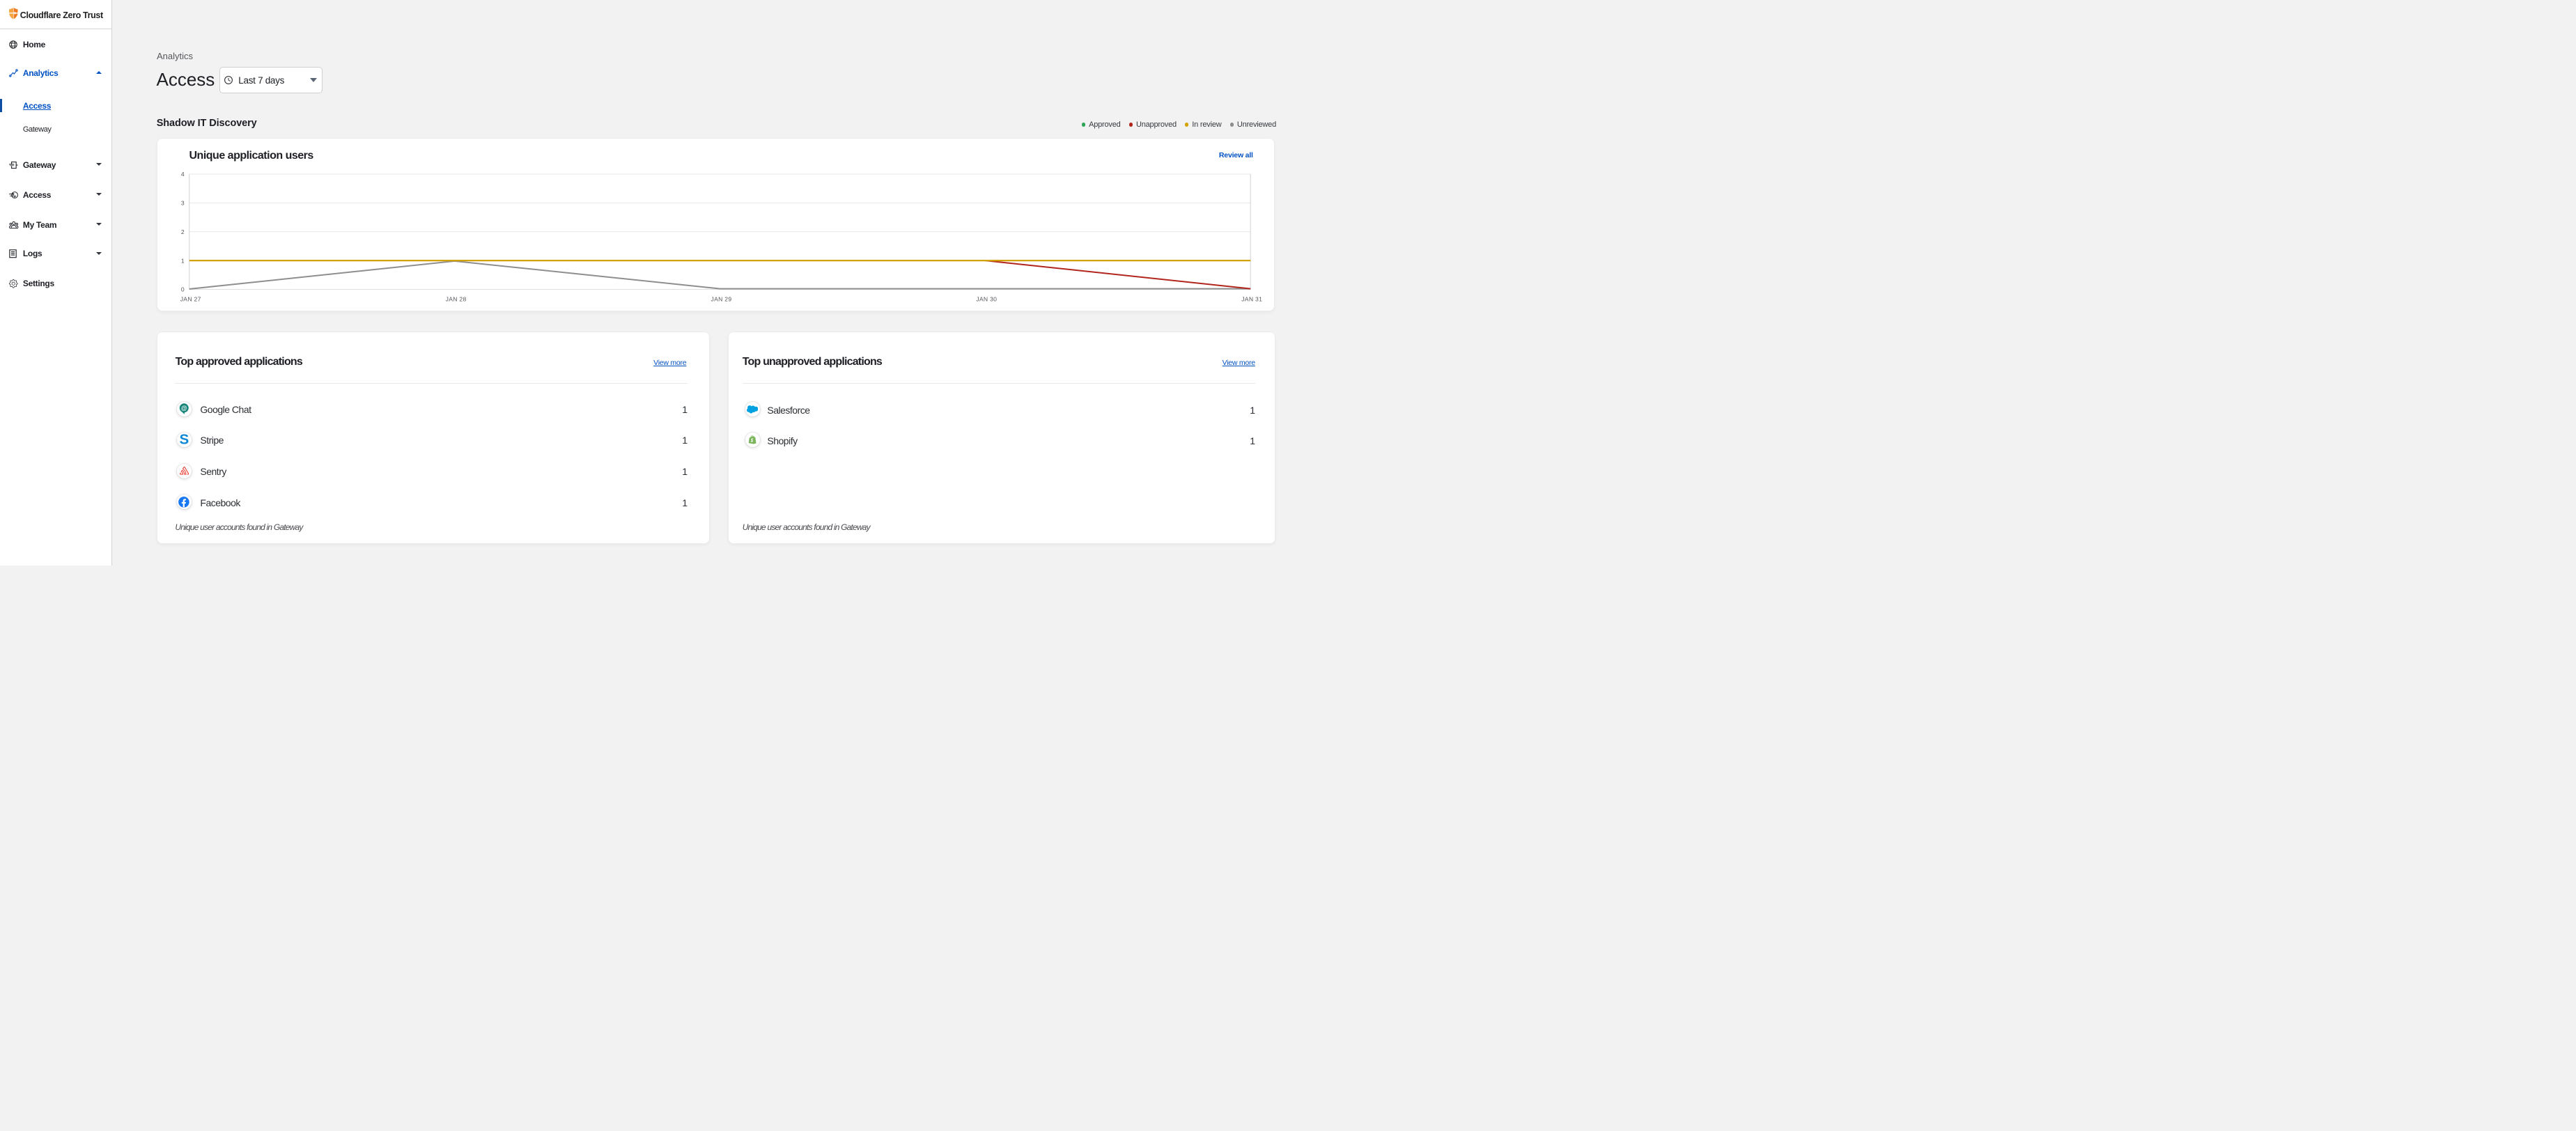  I want to click on svg-text: 2, so click(183, 231).